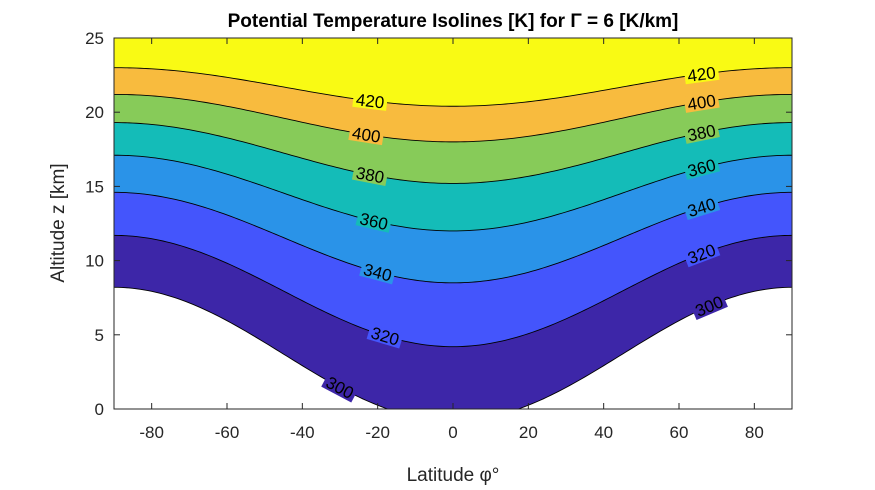 The image size is (875, 490). Describe the element at coordinates (453, 475) in the screenshot. I see `x-axis-label: Latitude φ°` at that location.